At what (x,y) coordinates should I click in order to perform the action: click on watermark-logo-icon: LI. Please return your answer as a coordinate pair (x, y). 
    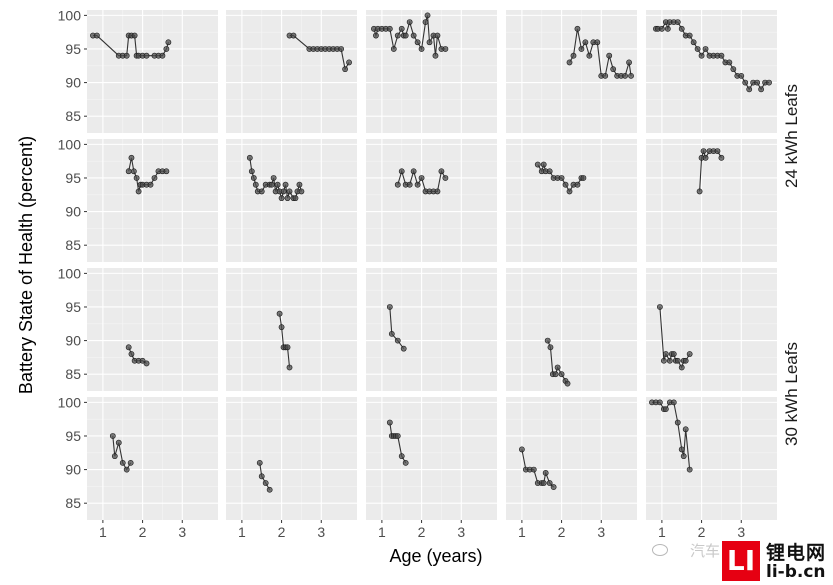
    Looking at the image, I should click on (741, 561).